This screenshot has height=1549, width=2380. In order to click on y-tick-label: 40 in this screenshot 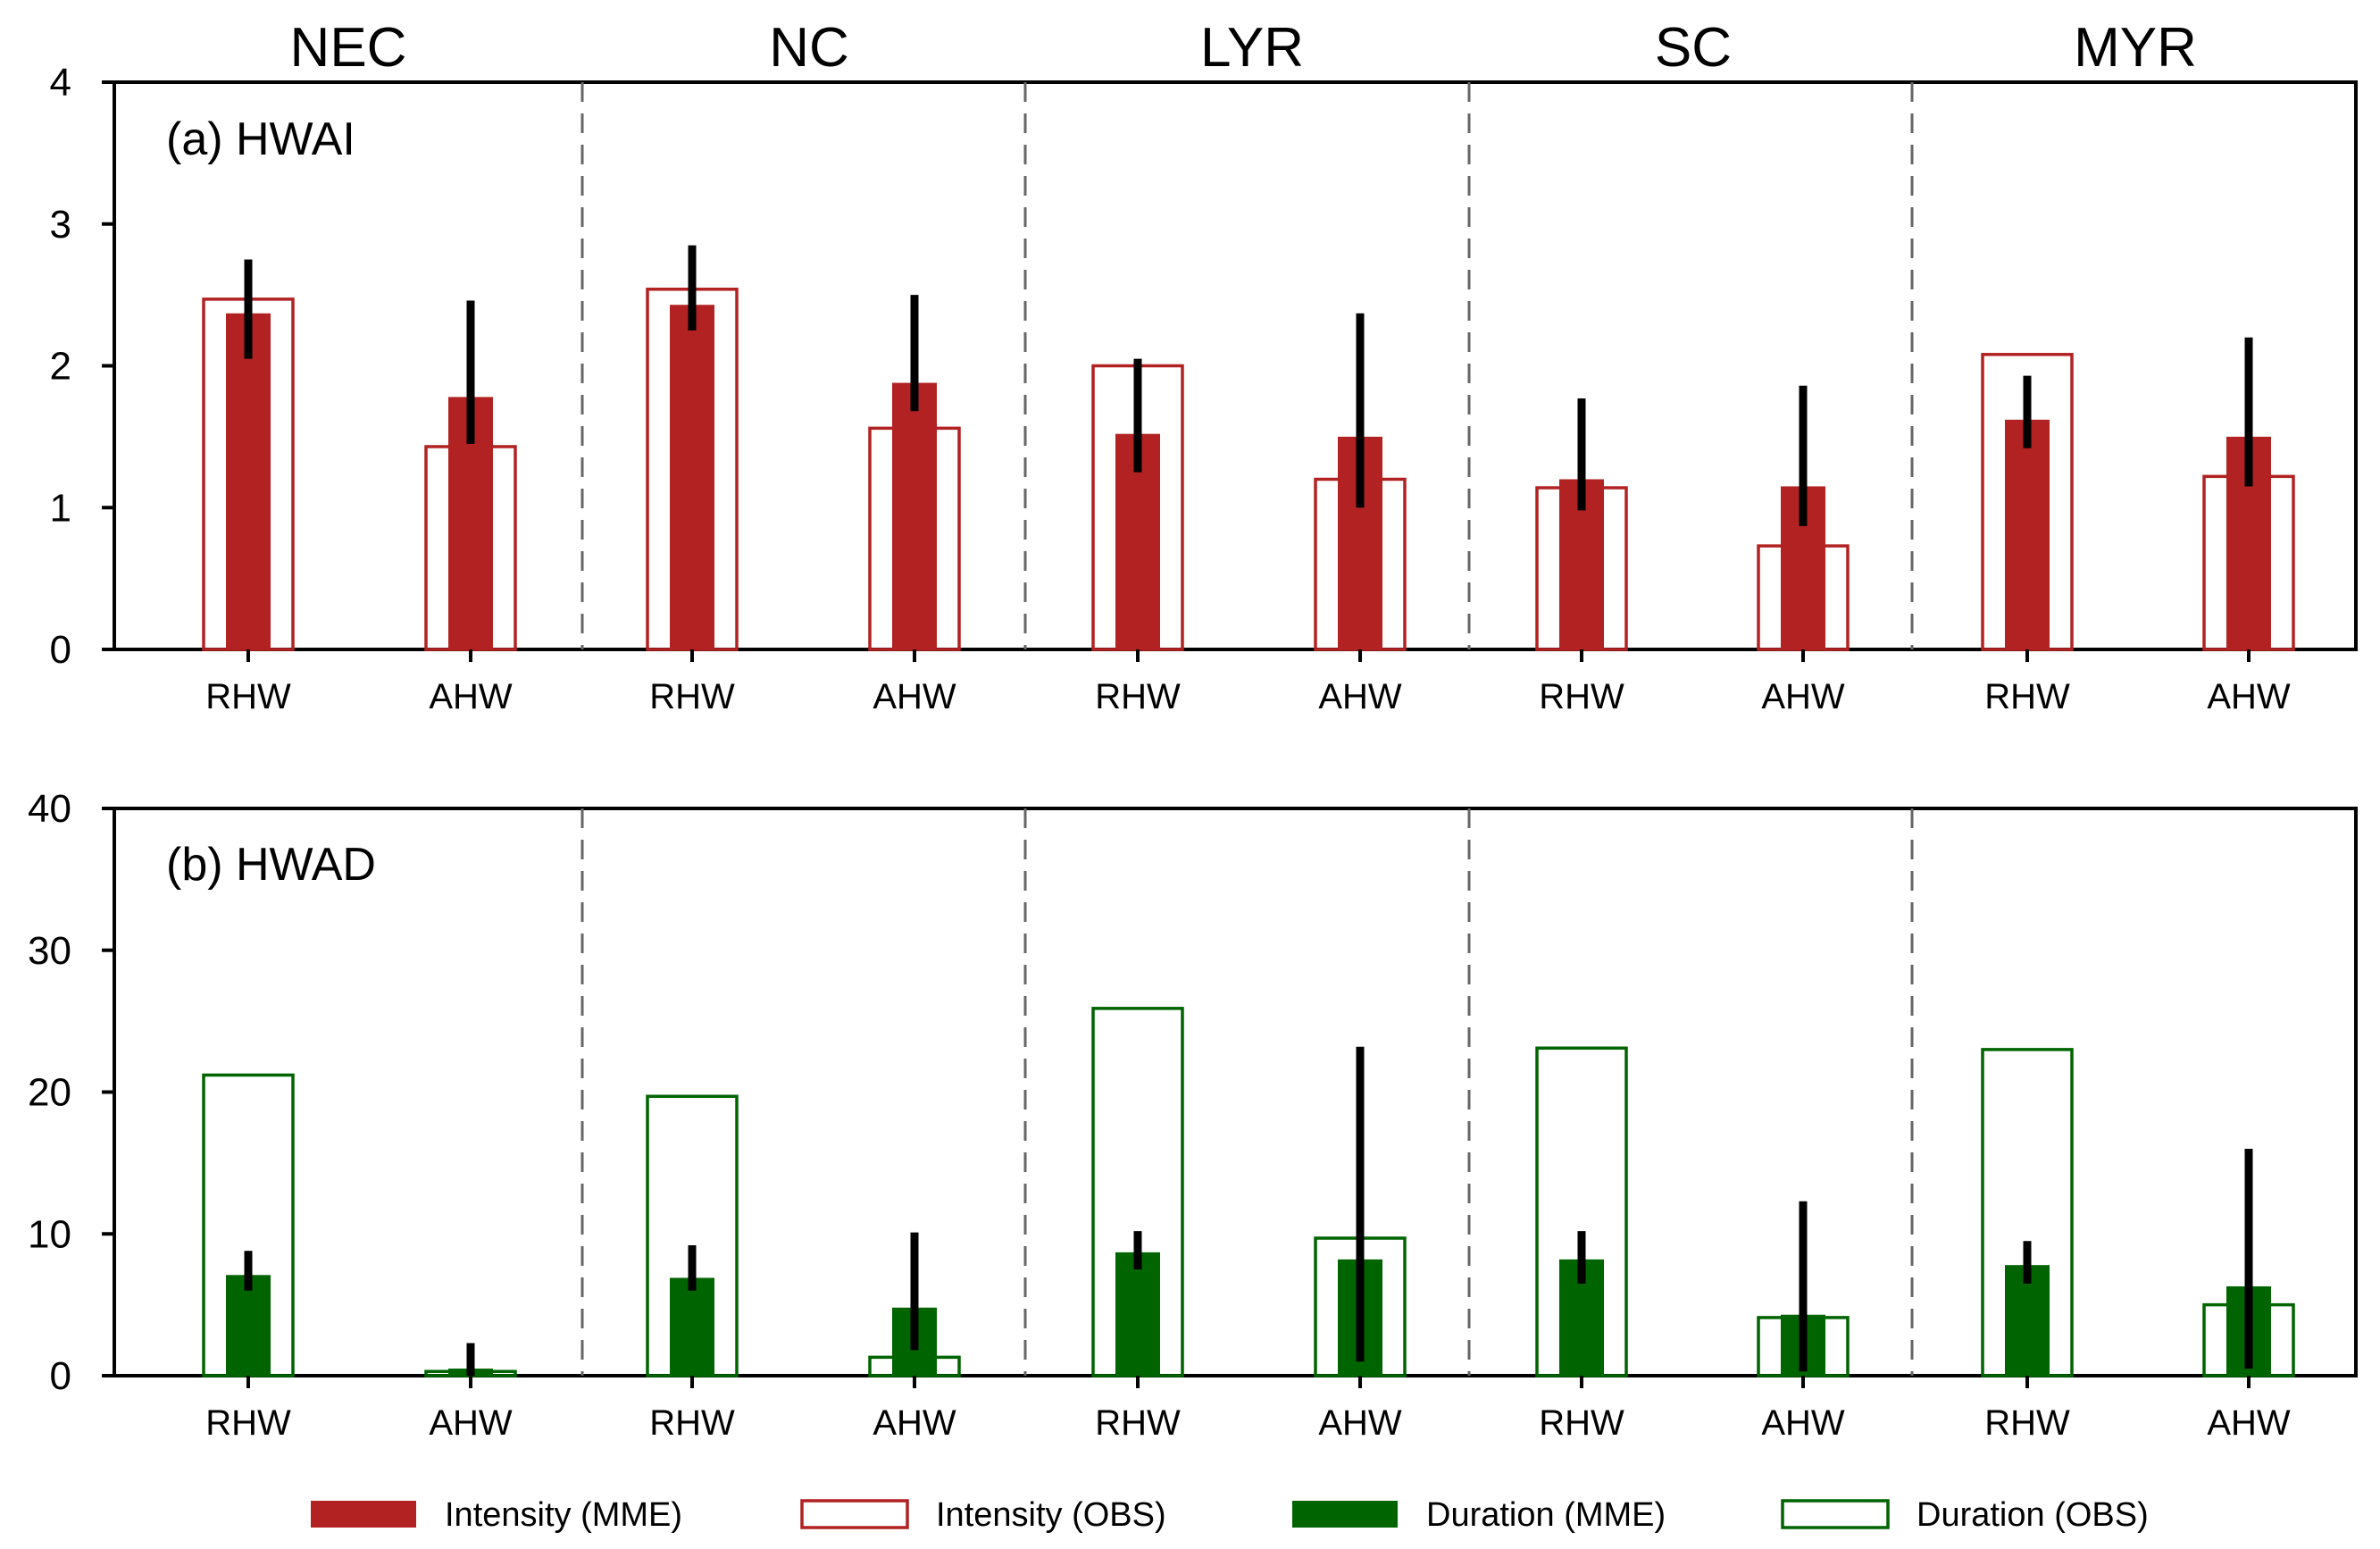, I will do `click(49, 809)`.